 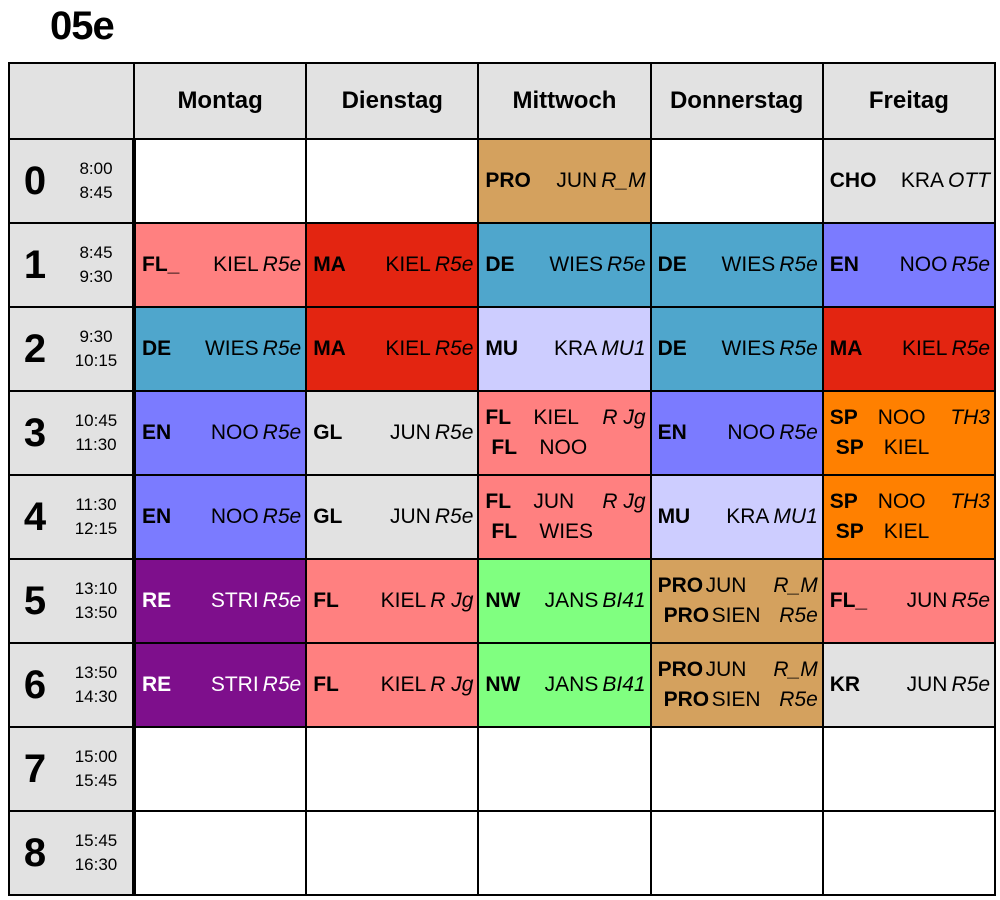 I want to click on corner-cell, so click(x=71, y=101).